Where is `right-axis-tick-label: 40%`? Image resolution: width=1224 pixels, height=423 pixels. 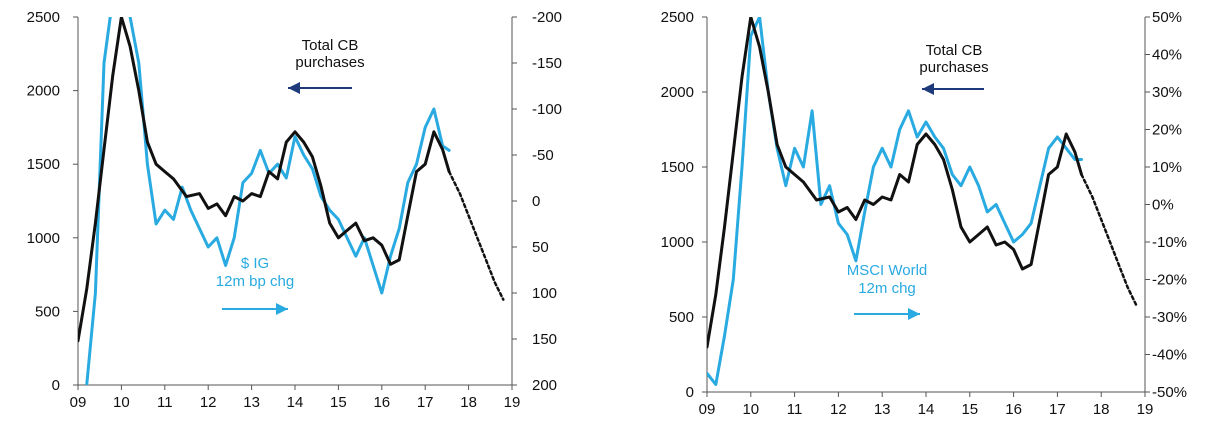
right-axis-tick-label: 40% is located at coordinates (1167, 55).